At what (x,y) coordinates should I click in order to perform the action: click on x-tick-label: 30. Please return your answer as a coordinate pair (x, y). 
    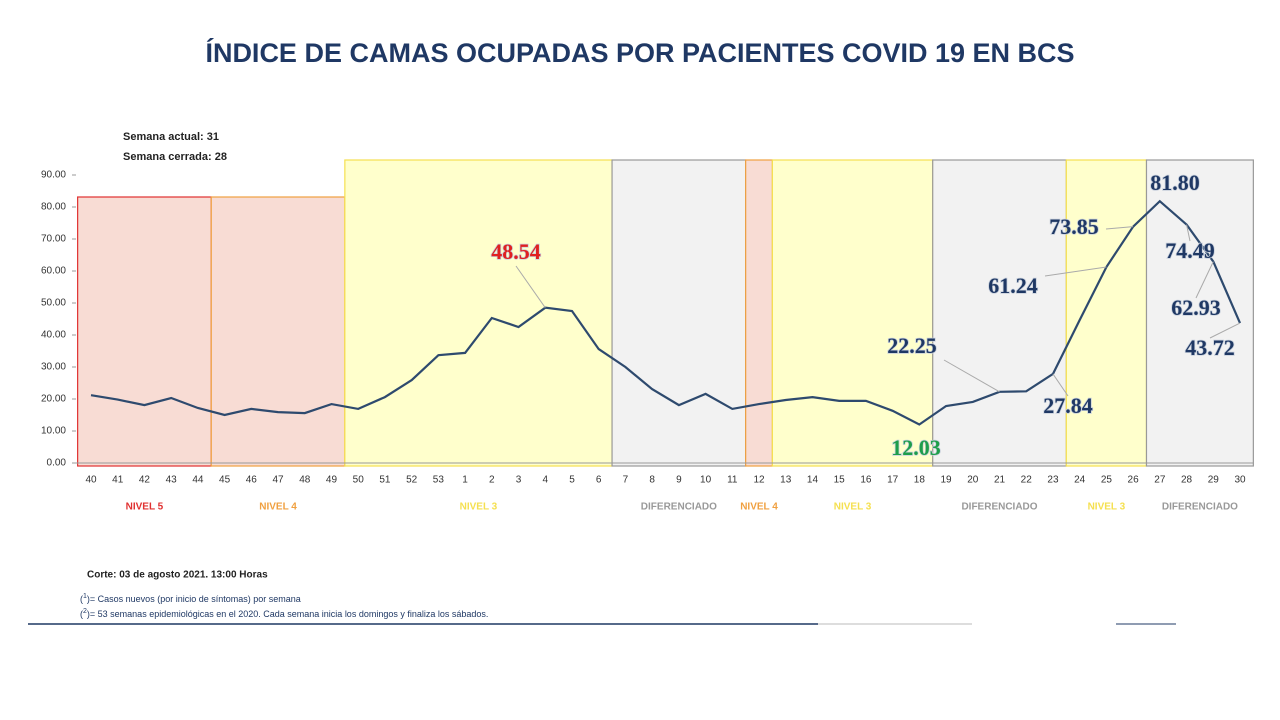
    Looking at the image, I should click on (1240, 480).